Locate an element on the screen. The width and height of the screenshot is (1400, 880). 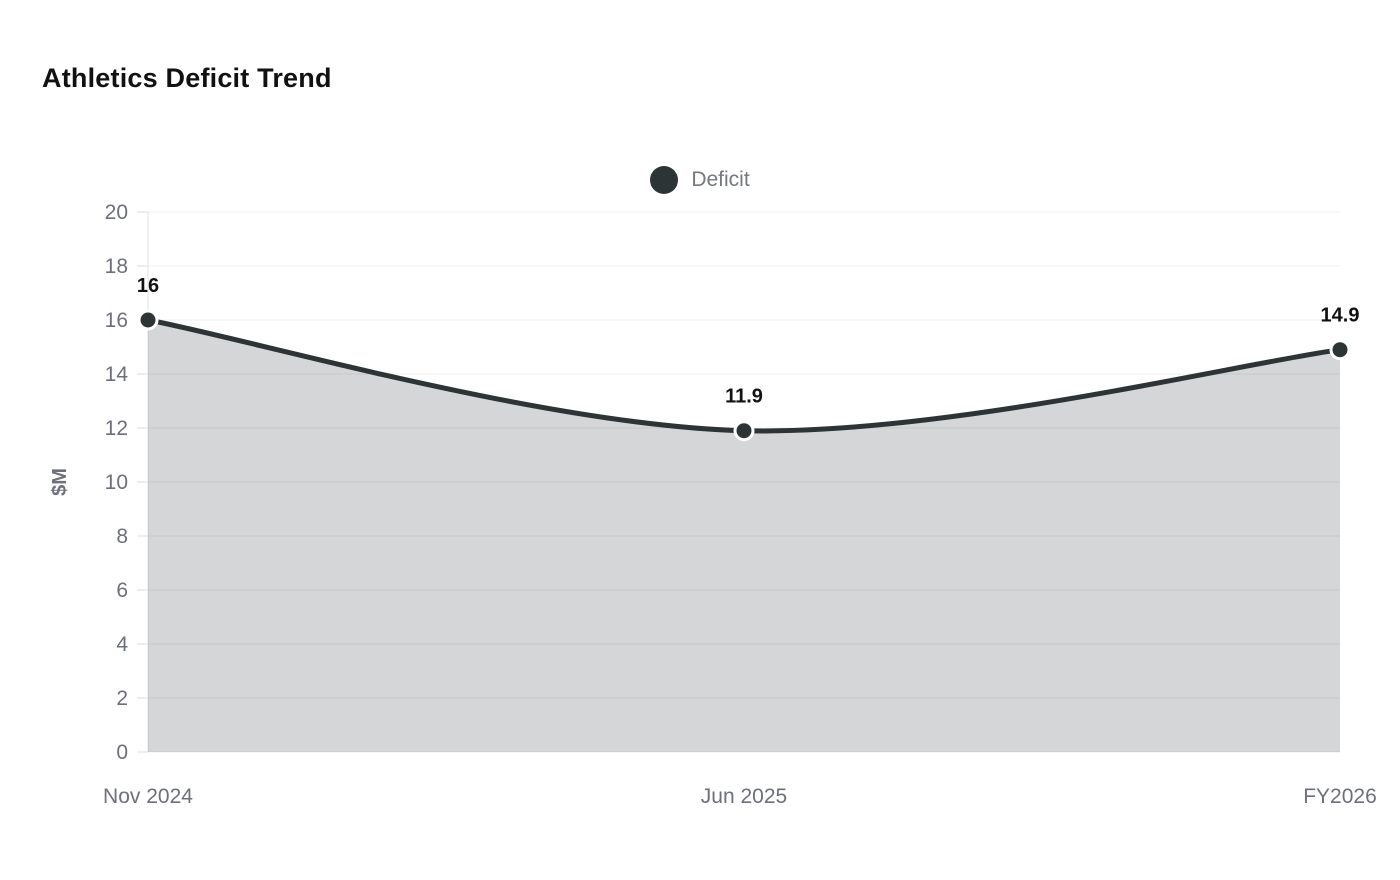
y-tick-label: 4 is located at coordinates (122, 644).